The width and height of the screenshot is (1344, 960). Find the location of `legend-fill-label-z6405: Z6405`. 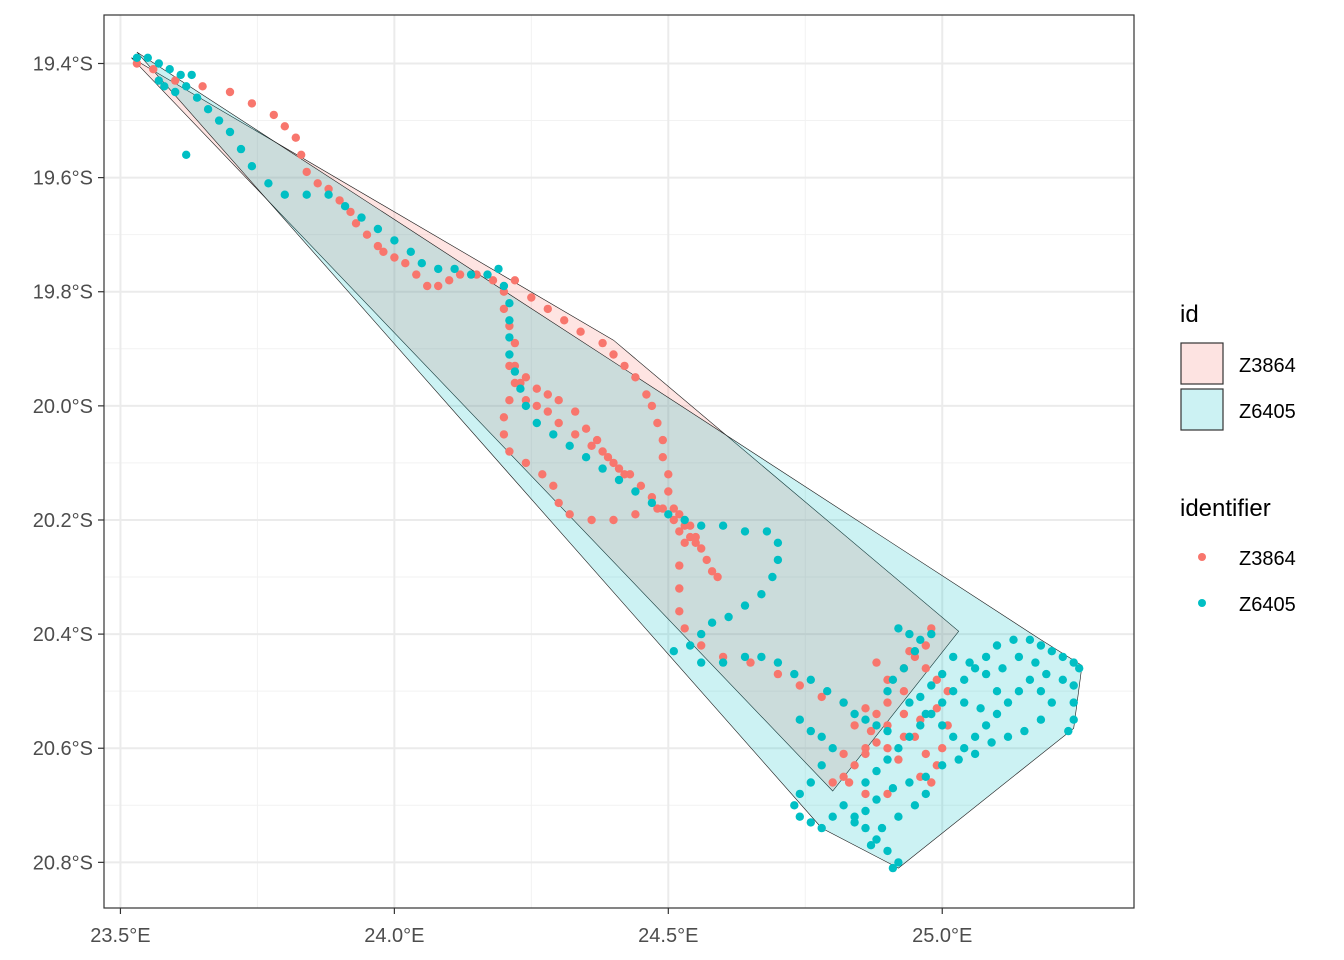

legend-fill-label-z6405: Z6405 is located at coordinates (1267, 412).